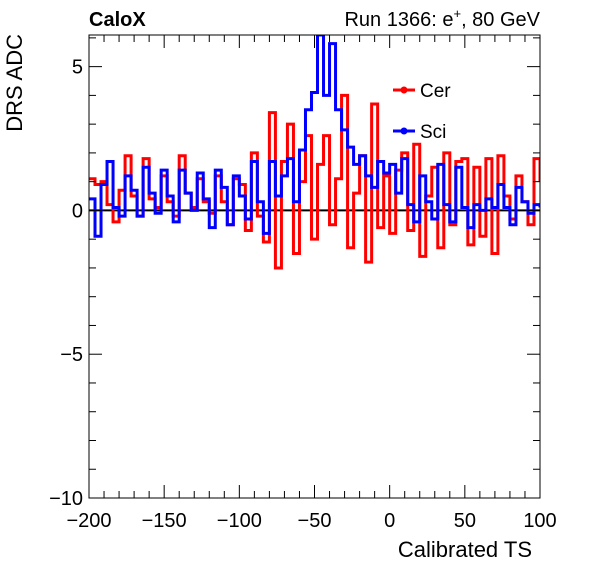 The height and width of the screenshot is (572, 596). I want to click on legend: Cer Sci, so click(422, 112).